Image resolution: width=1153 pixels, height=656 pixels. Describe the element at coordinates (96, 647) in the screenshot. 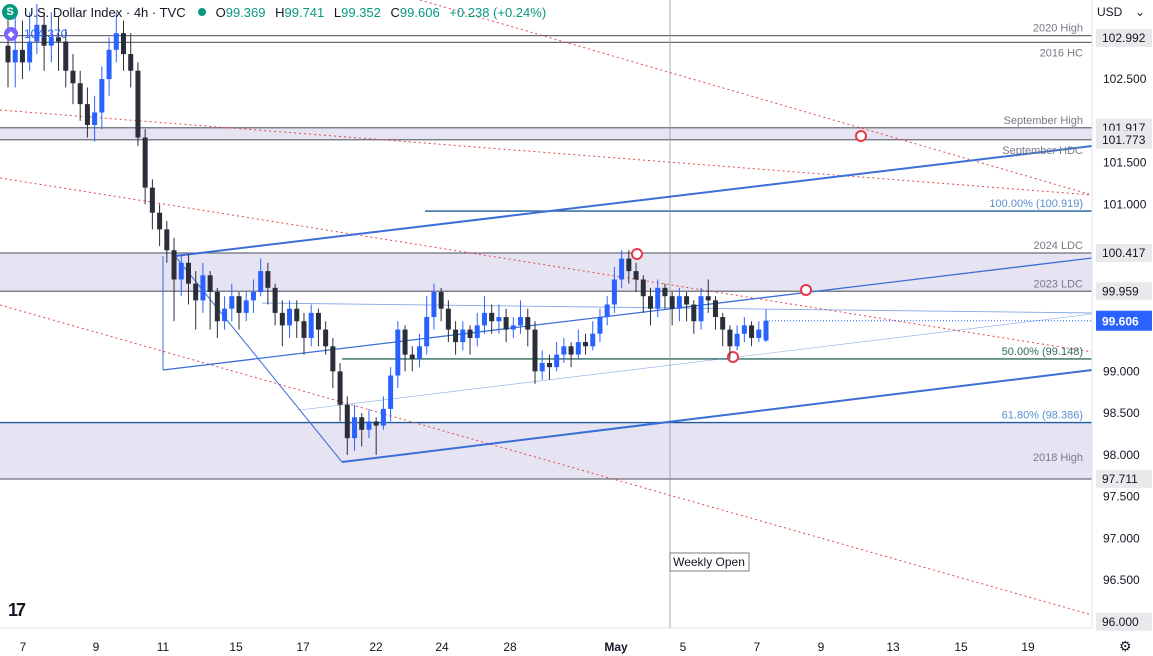

I see `x-tick-label: 9` at that location.